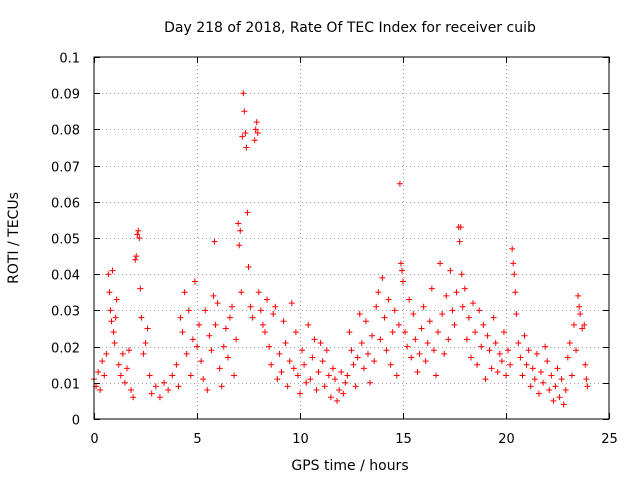  Describe the element at coordinates (65, 312) in the screenshot. I see `y-tick-label: 0.03` at that location.